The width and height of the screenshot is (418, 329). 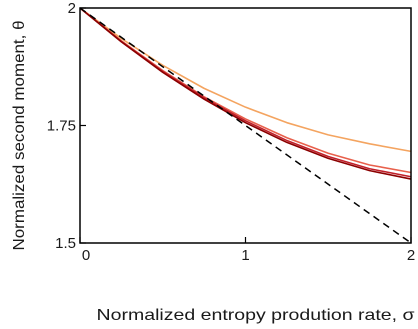 What do you see at coordinates (72, 8) in the screenshot?
I see `y-tick-label: 2` at bounding box center [72, 8].